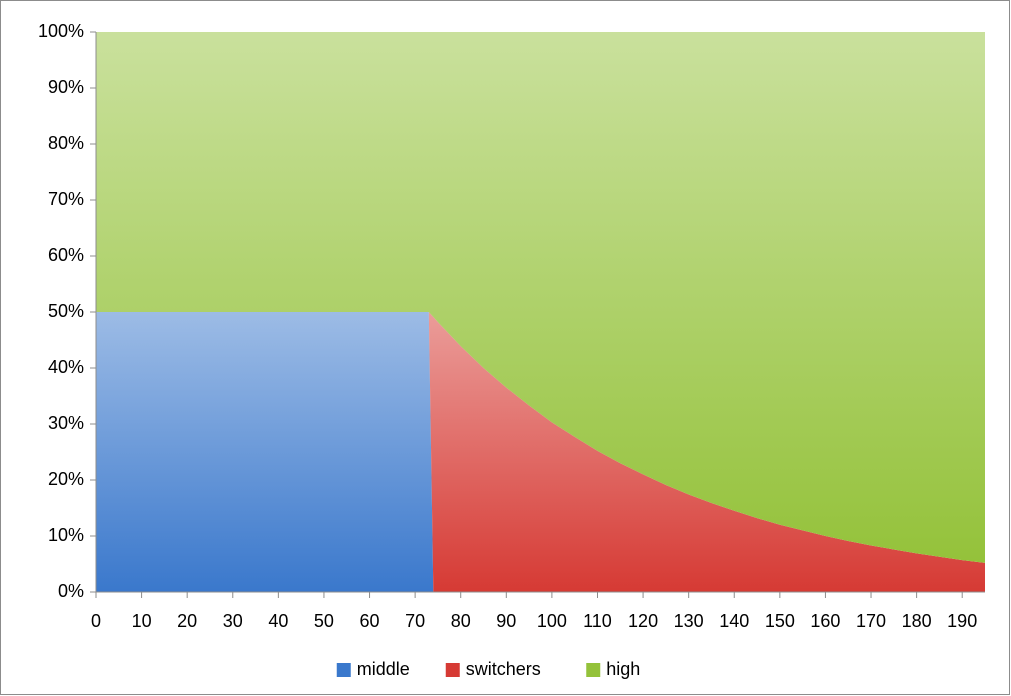 The width and height of the screenshot is (1011, 696). I want to click on y-tick-label: 80%, so click(66, 143).